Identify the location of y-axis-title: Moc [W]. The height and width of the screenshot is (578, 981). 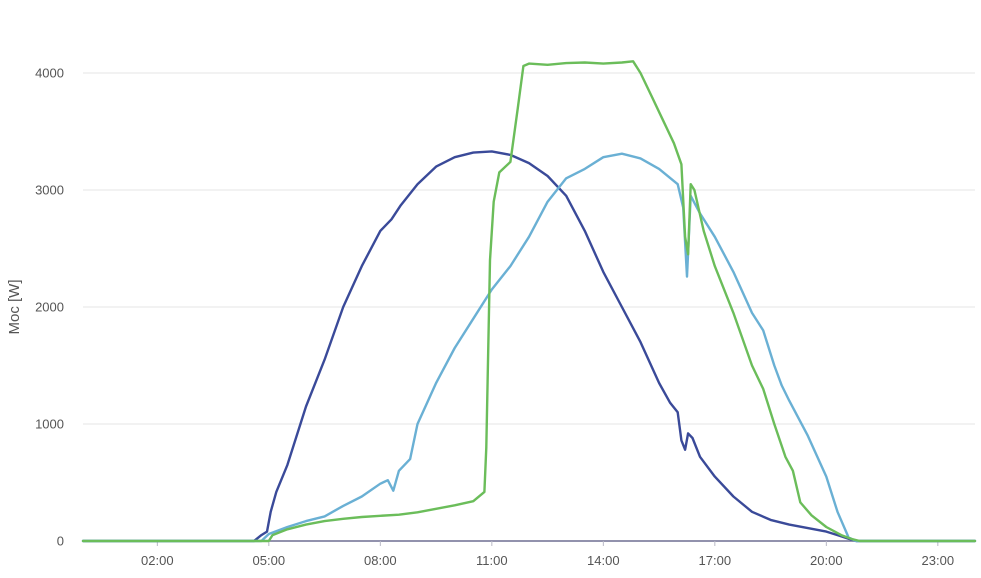
(14, 307).